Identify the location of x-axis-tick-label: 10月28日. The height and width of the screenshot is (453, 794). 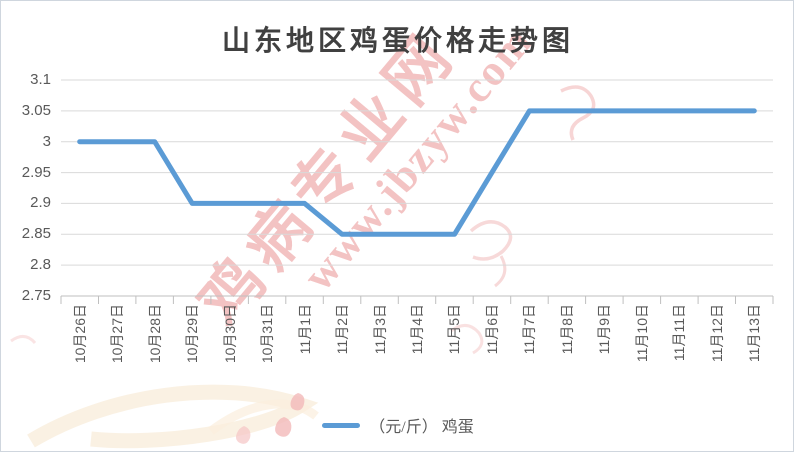
(154, 334).